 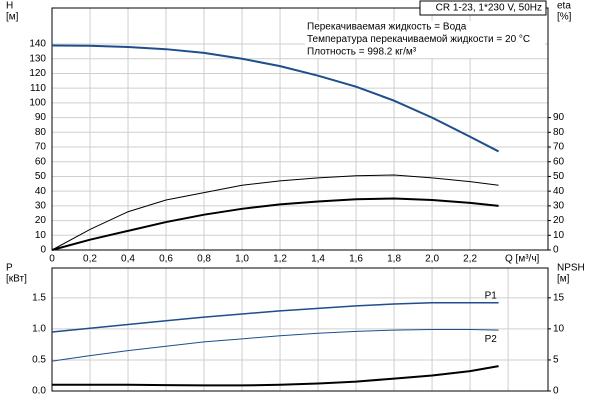 What do you see at coordinates (491, 295) in the screenshot?
I see `series-label: P1` at bounding box center [491, 295].